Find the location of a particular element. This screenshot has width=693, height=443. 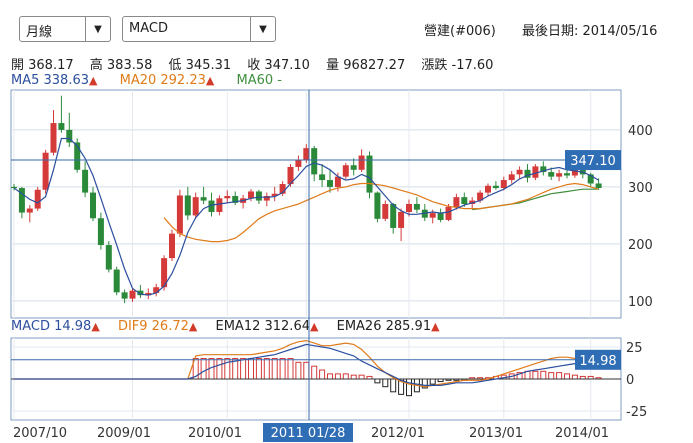

period-select: 月線 ▼ is located at coordinates (65, 29).